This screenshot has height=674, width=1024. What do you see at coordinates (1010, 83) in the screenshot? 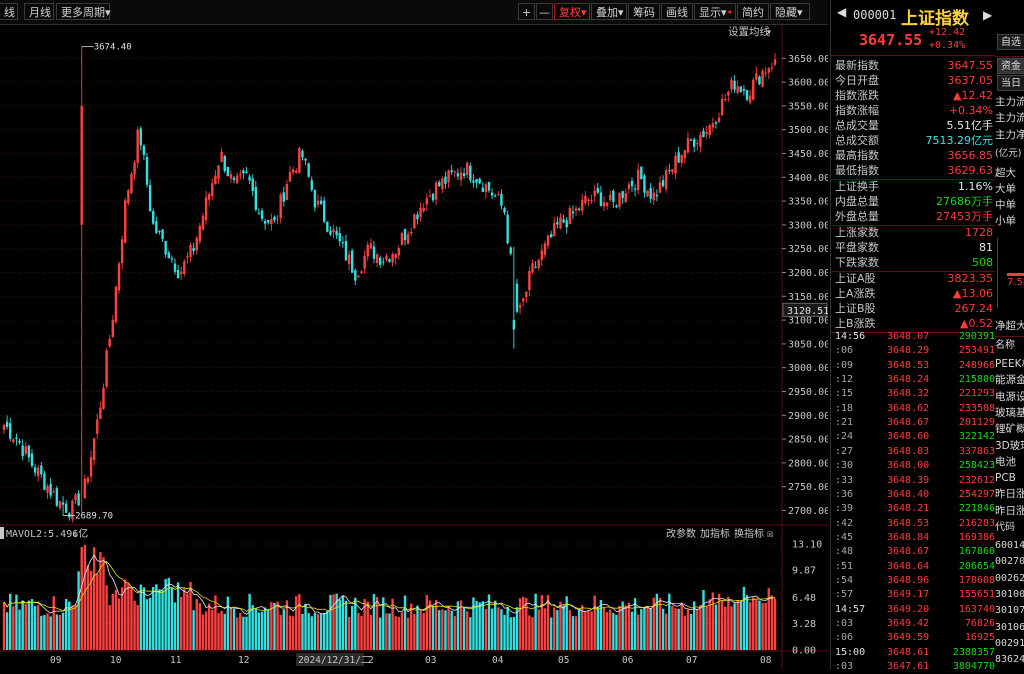
I see `side-tab-today: 当日` at bounding box center [1010, 83].